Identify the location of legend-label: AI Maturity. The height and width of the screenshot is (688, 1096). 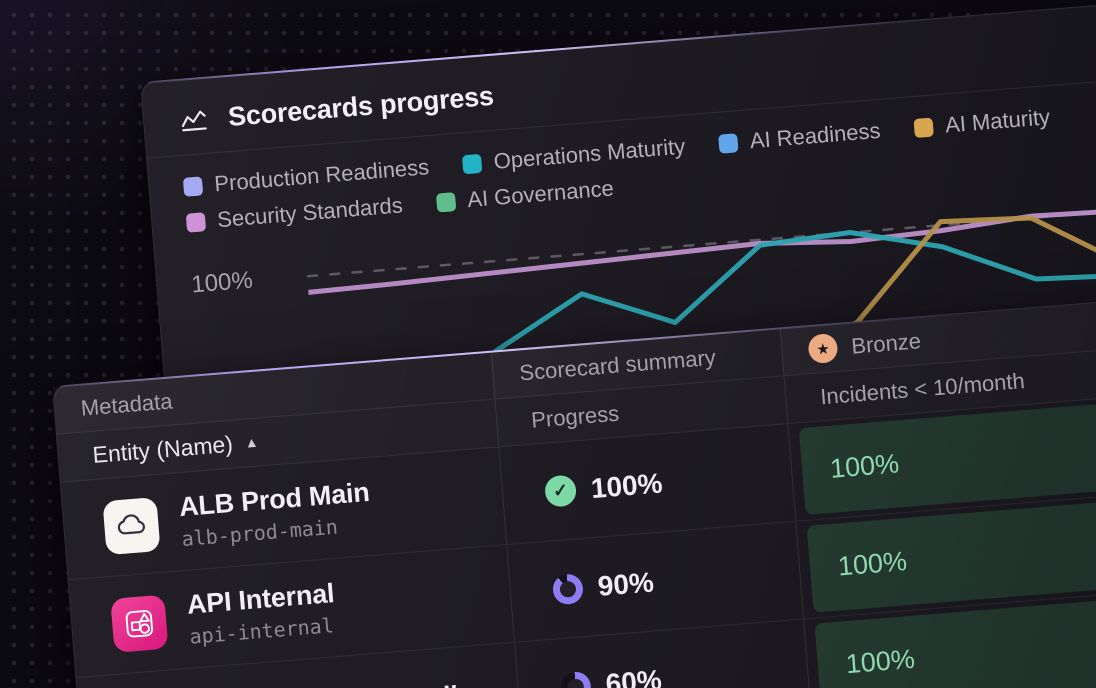
(997, 121).